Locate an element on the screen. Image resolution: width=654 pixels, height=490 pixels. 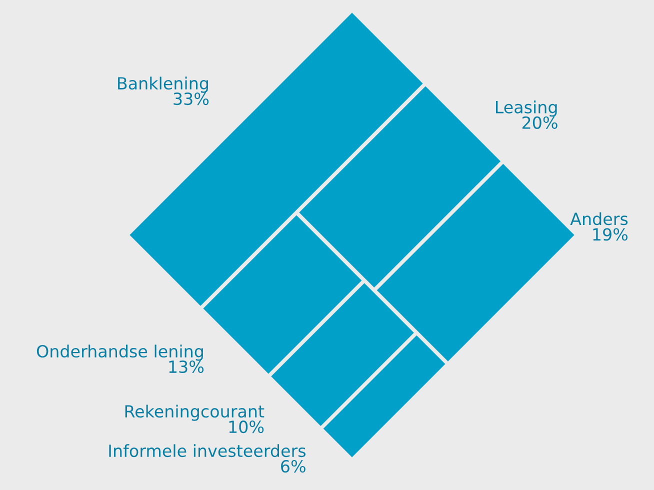
data-label: 10% is located at coordinates (246, 427).